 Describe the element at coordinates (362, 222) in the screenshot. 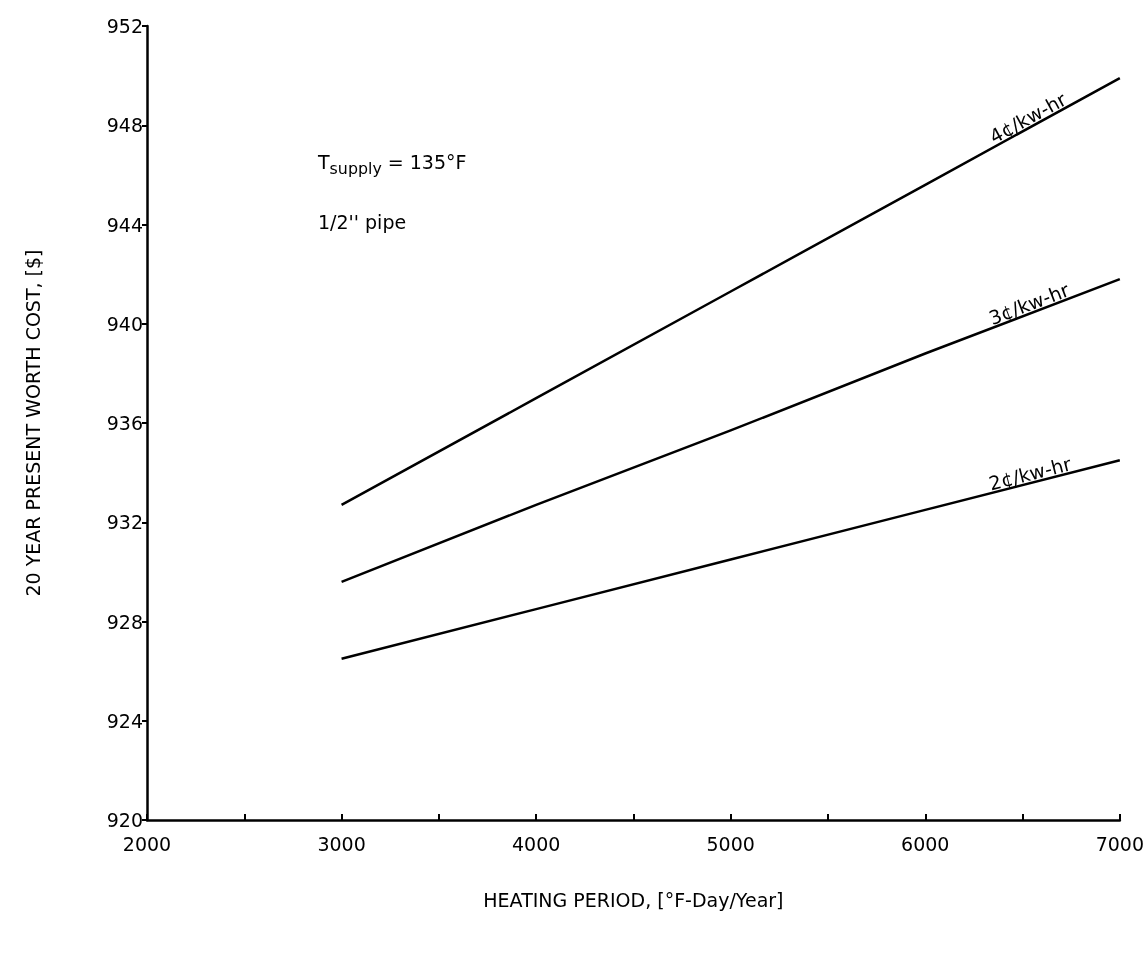

I see `annotation: 1/2'' pipe` at that location.